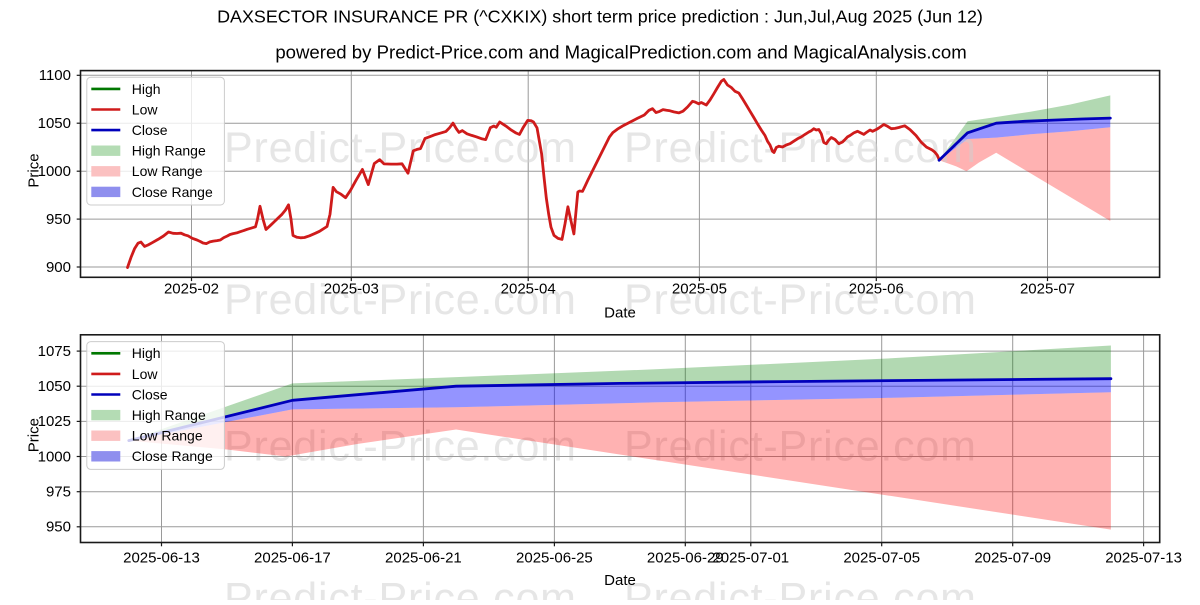  What do you see at coordinates (528, 289) in the screenshot?
I see `svg-text: 2025-04` at bounding box center [528, 289].